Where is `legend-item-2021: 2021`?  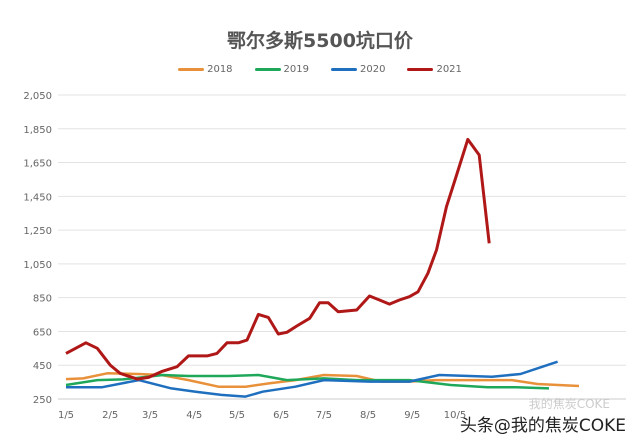 legend-item-2021: 2021 is located at coordinates (434, 69).